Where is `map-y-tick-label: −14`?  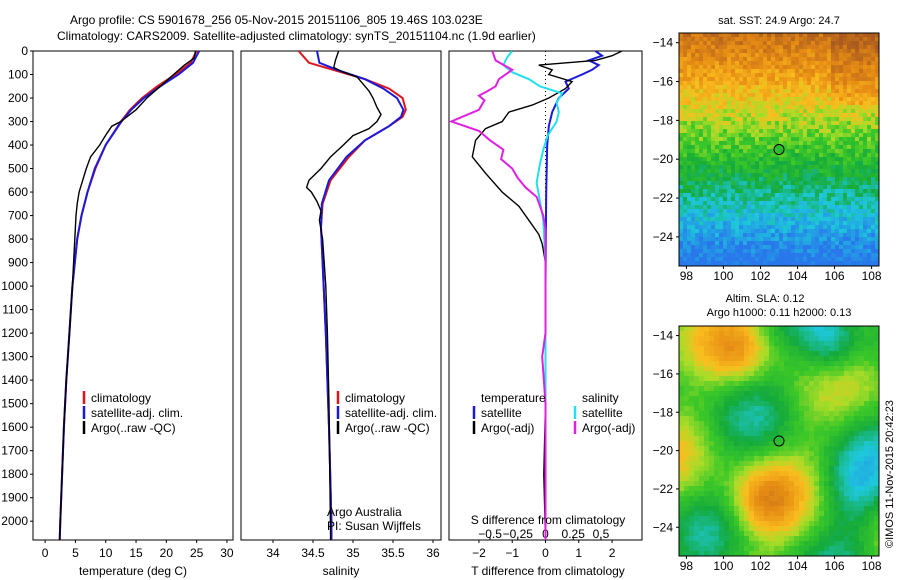 map-y-tick-label: −14 is located at coordinates (663, 43).